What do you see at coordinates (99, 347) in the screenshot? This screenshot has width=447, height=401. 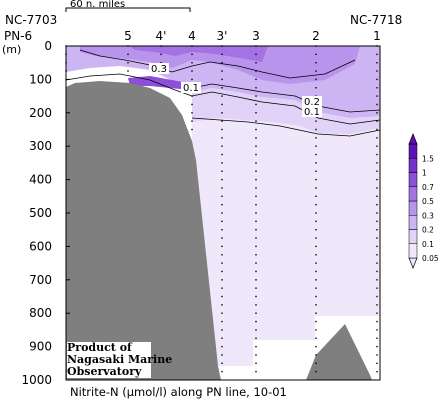 I see `credit-line: Product of` at bounding box center [99, 347].